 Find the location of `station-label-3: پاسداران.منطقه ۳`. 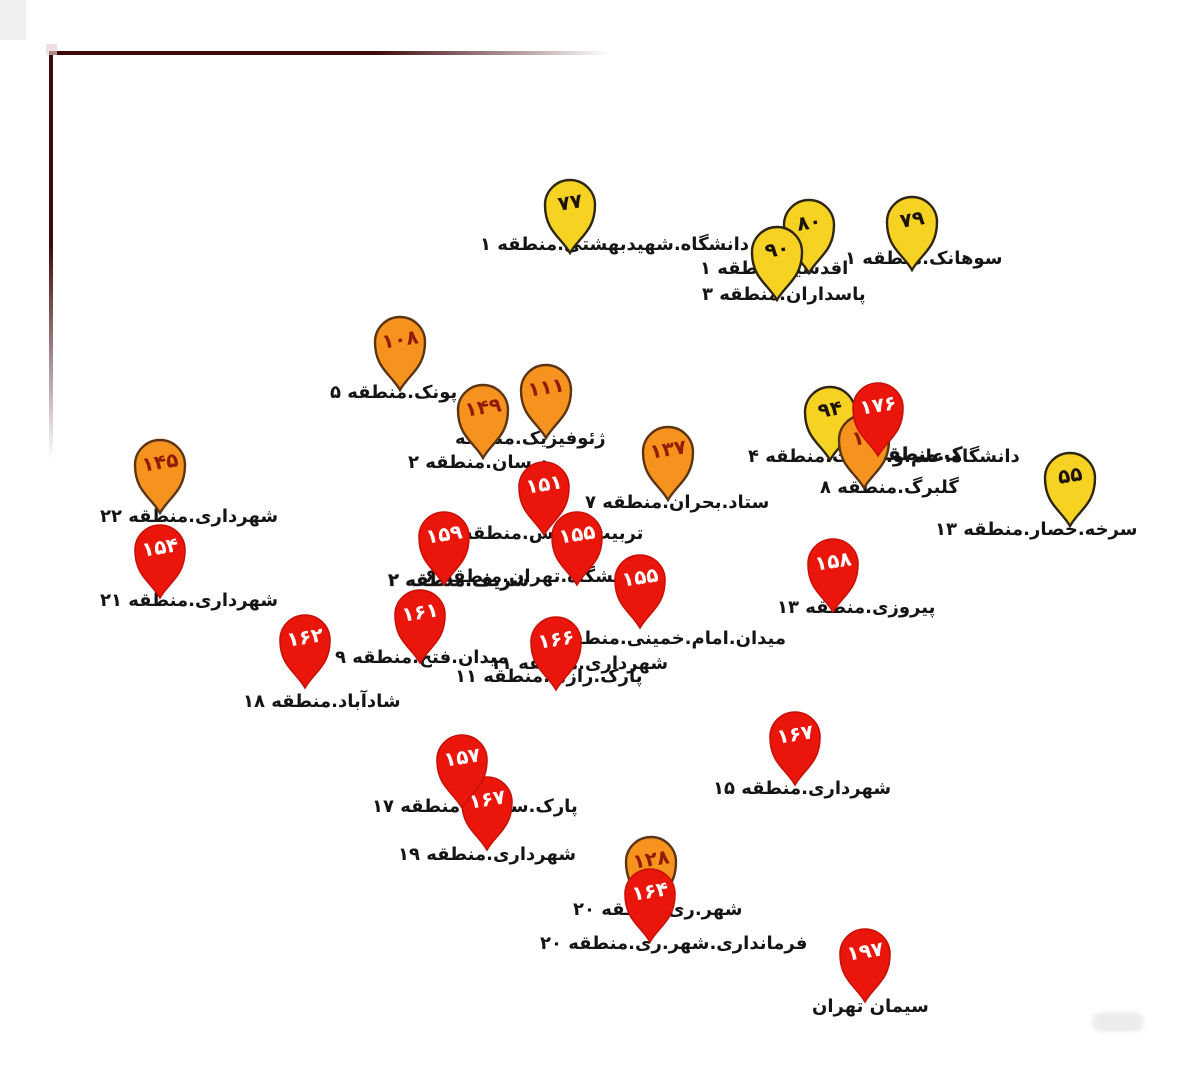

station-label-3: پاسداران.منطقه ۳ is located at coordinates (784, 294).